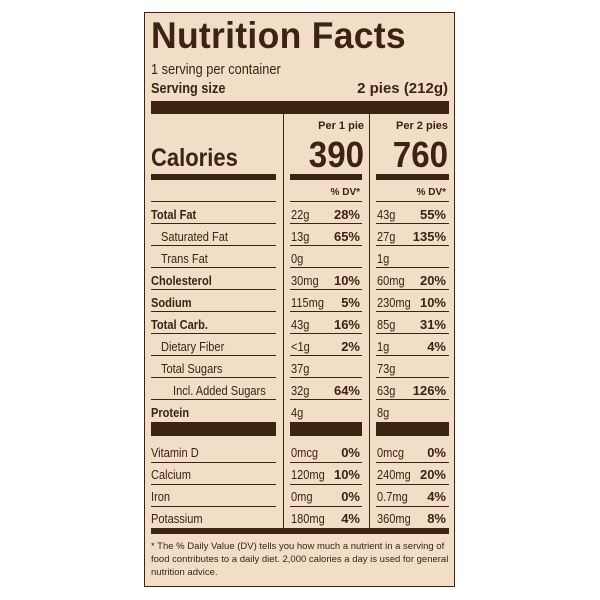 The image size is (600, 600). I want to click on amount-per-2-pies: 63g, so click(386, 390).